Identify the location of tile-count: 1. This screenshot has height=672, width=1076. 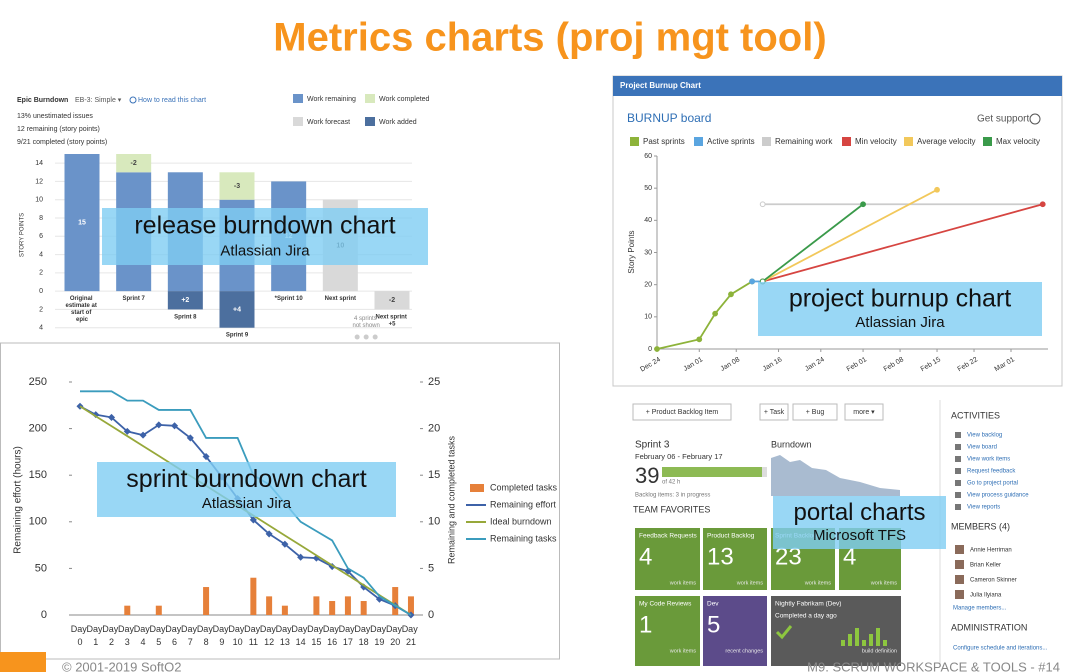
(645, 624).